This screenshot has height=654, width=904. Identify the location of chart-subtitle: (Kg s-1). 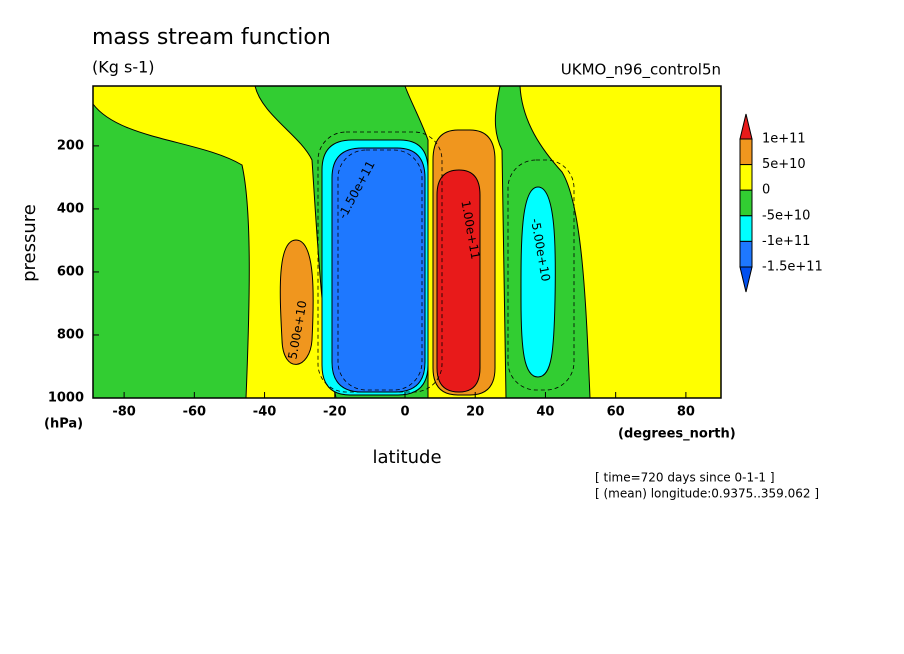
(123, 67).